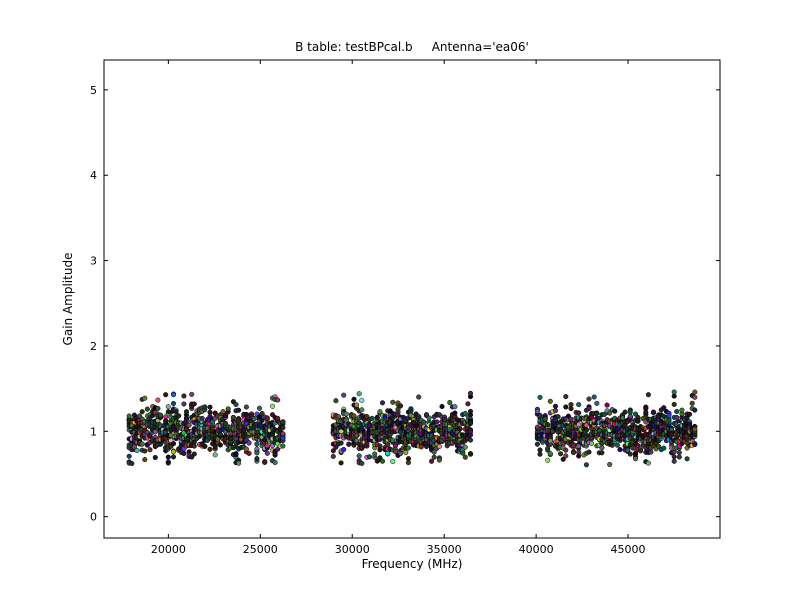 This screenshot has height=600, width=800. Describe the element at coordinates (93, 346) in the screenshot. I see `y-tick-label: 2` at that location.